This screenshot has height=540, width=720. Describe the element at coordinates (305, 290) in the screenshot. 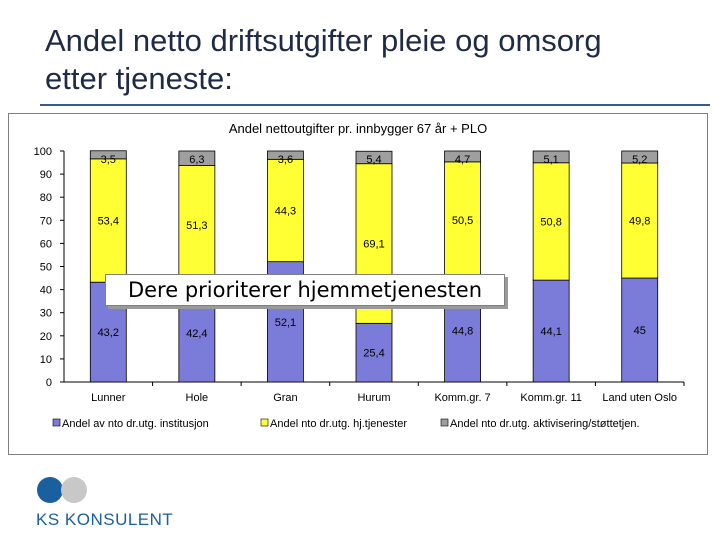

I see `callout-box: Dere prioriterer hjemmetjenesten` at that location.